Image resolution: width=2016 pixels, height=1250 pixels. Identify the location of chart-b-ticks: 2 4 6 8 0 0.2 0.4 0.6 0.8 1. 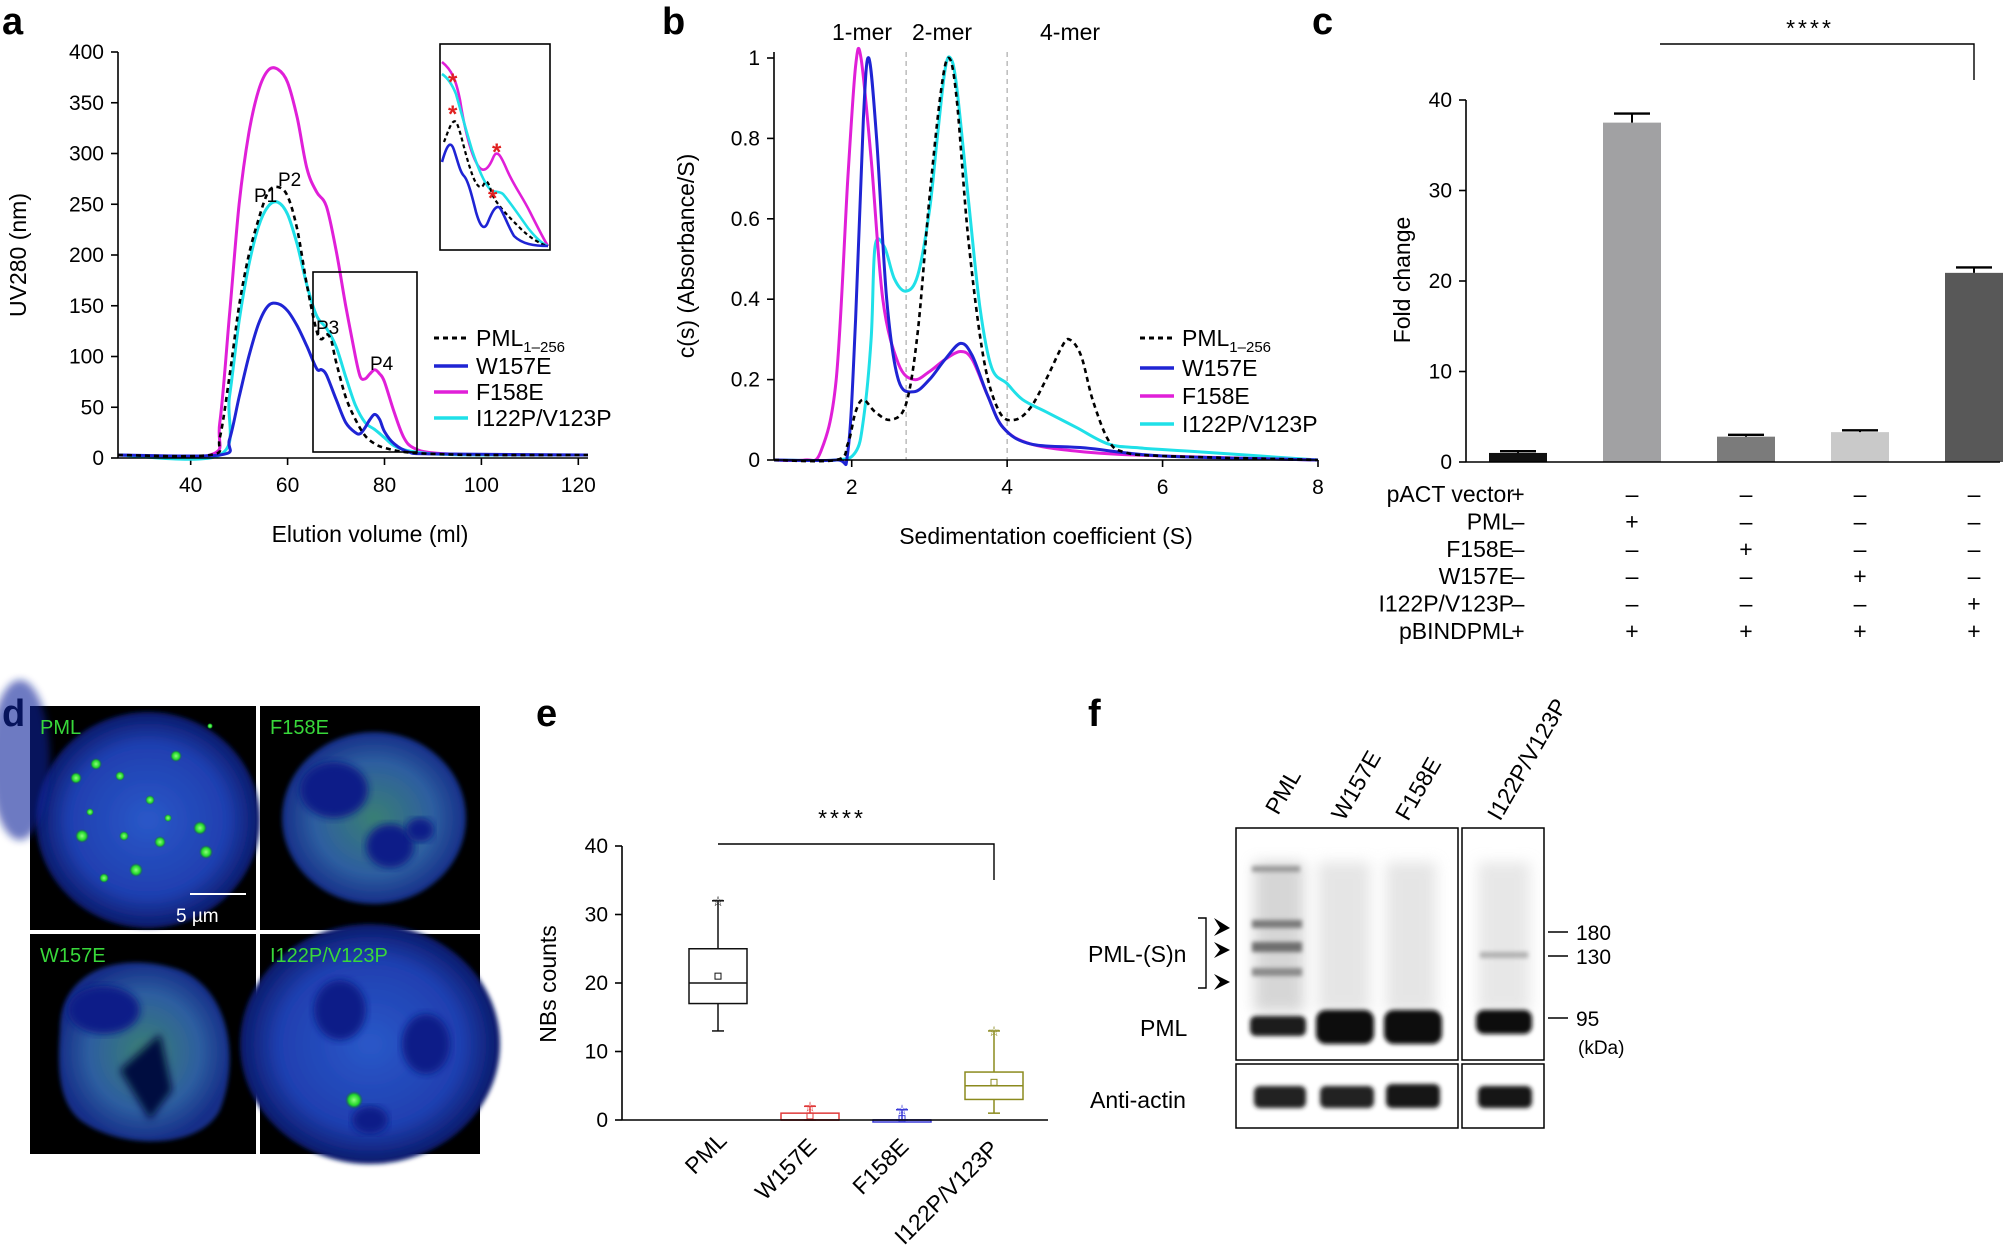
(1027, 273).